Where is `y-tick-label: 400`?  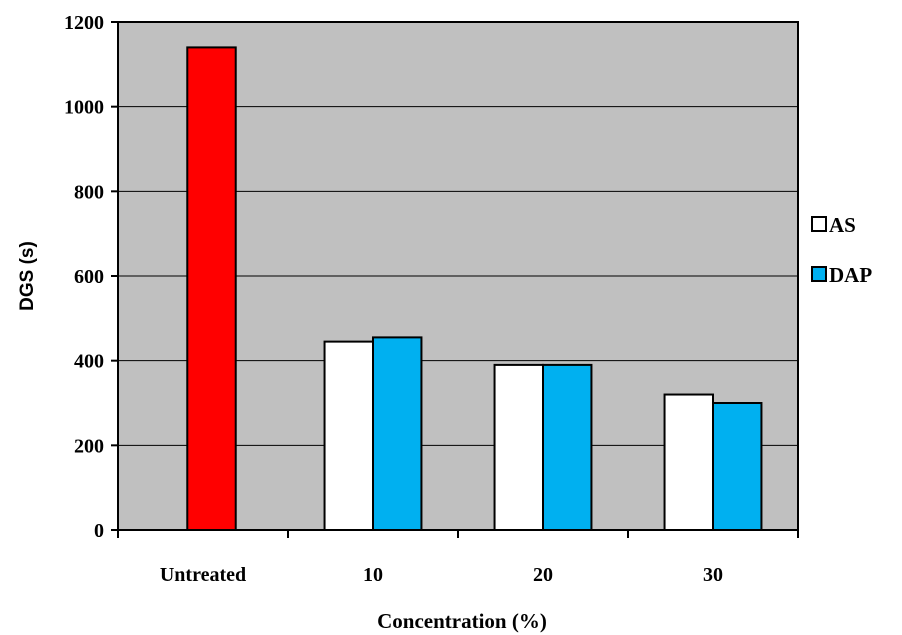
y-tick-label: 400 is located at coordinates (89, 362).